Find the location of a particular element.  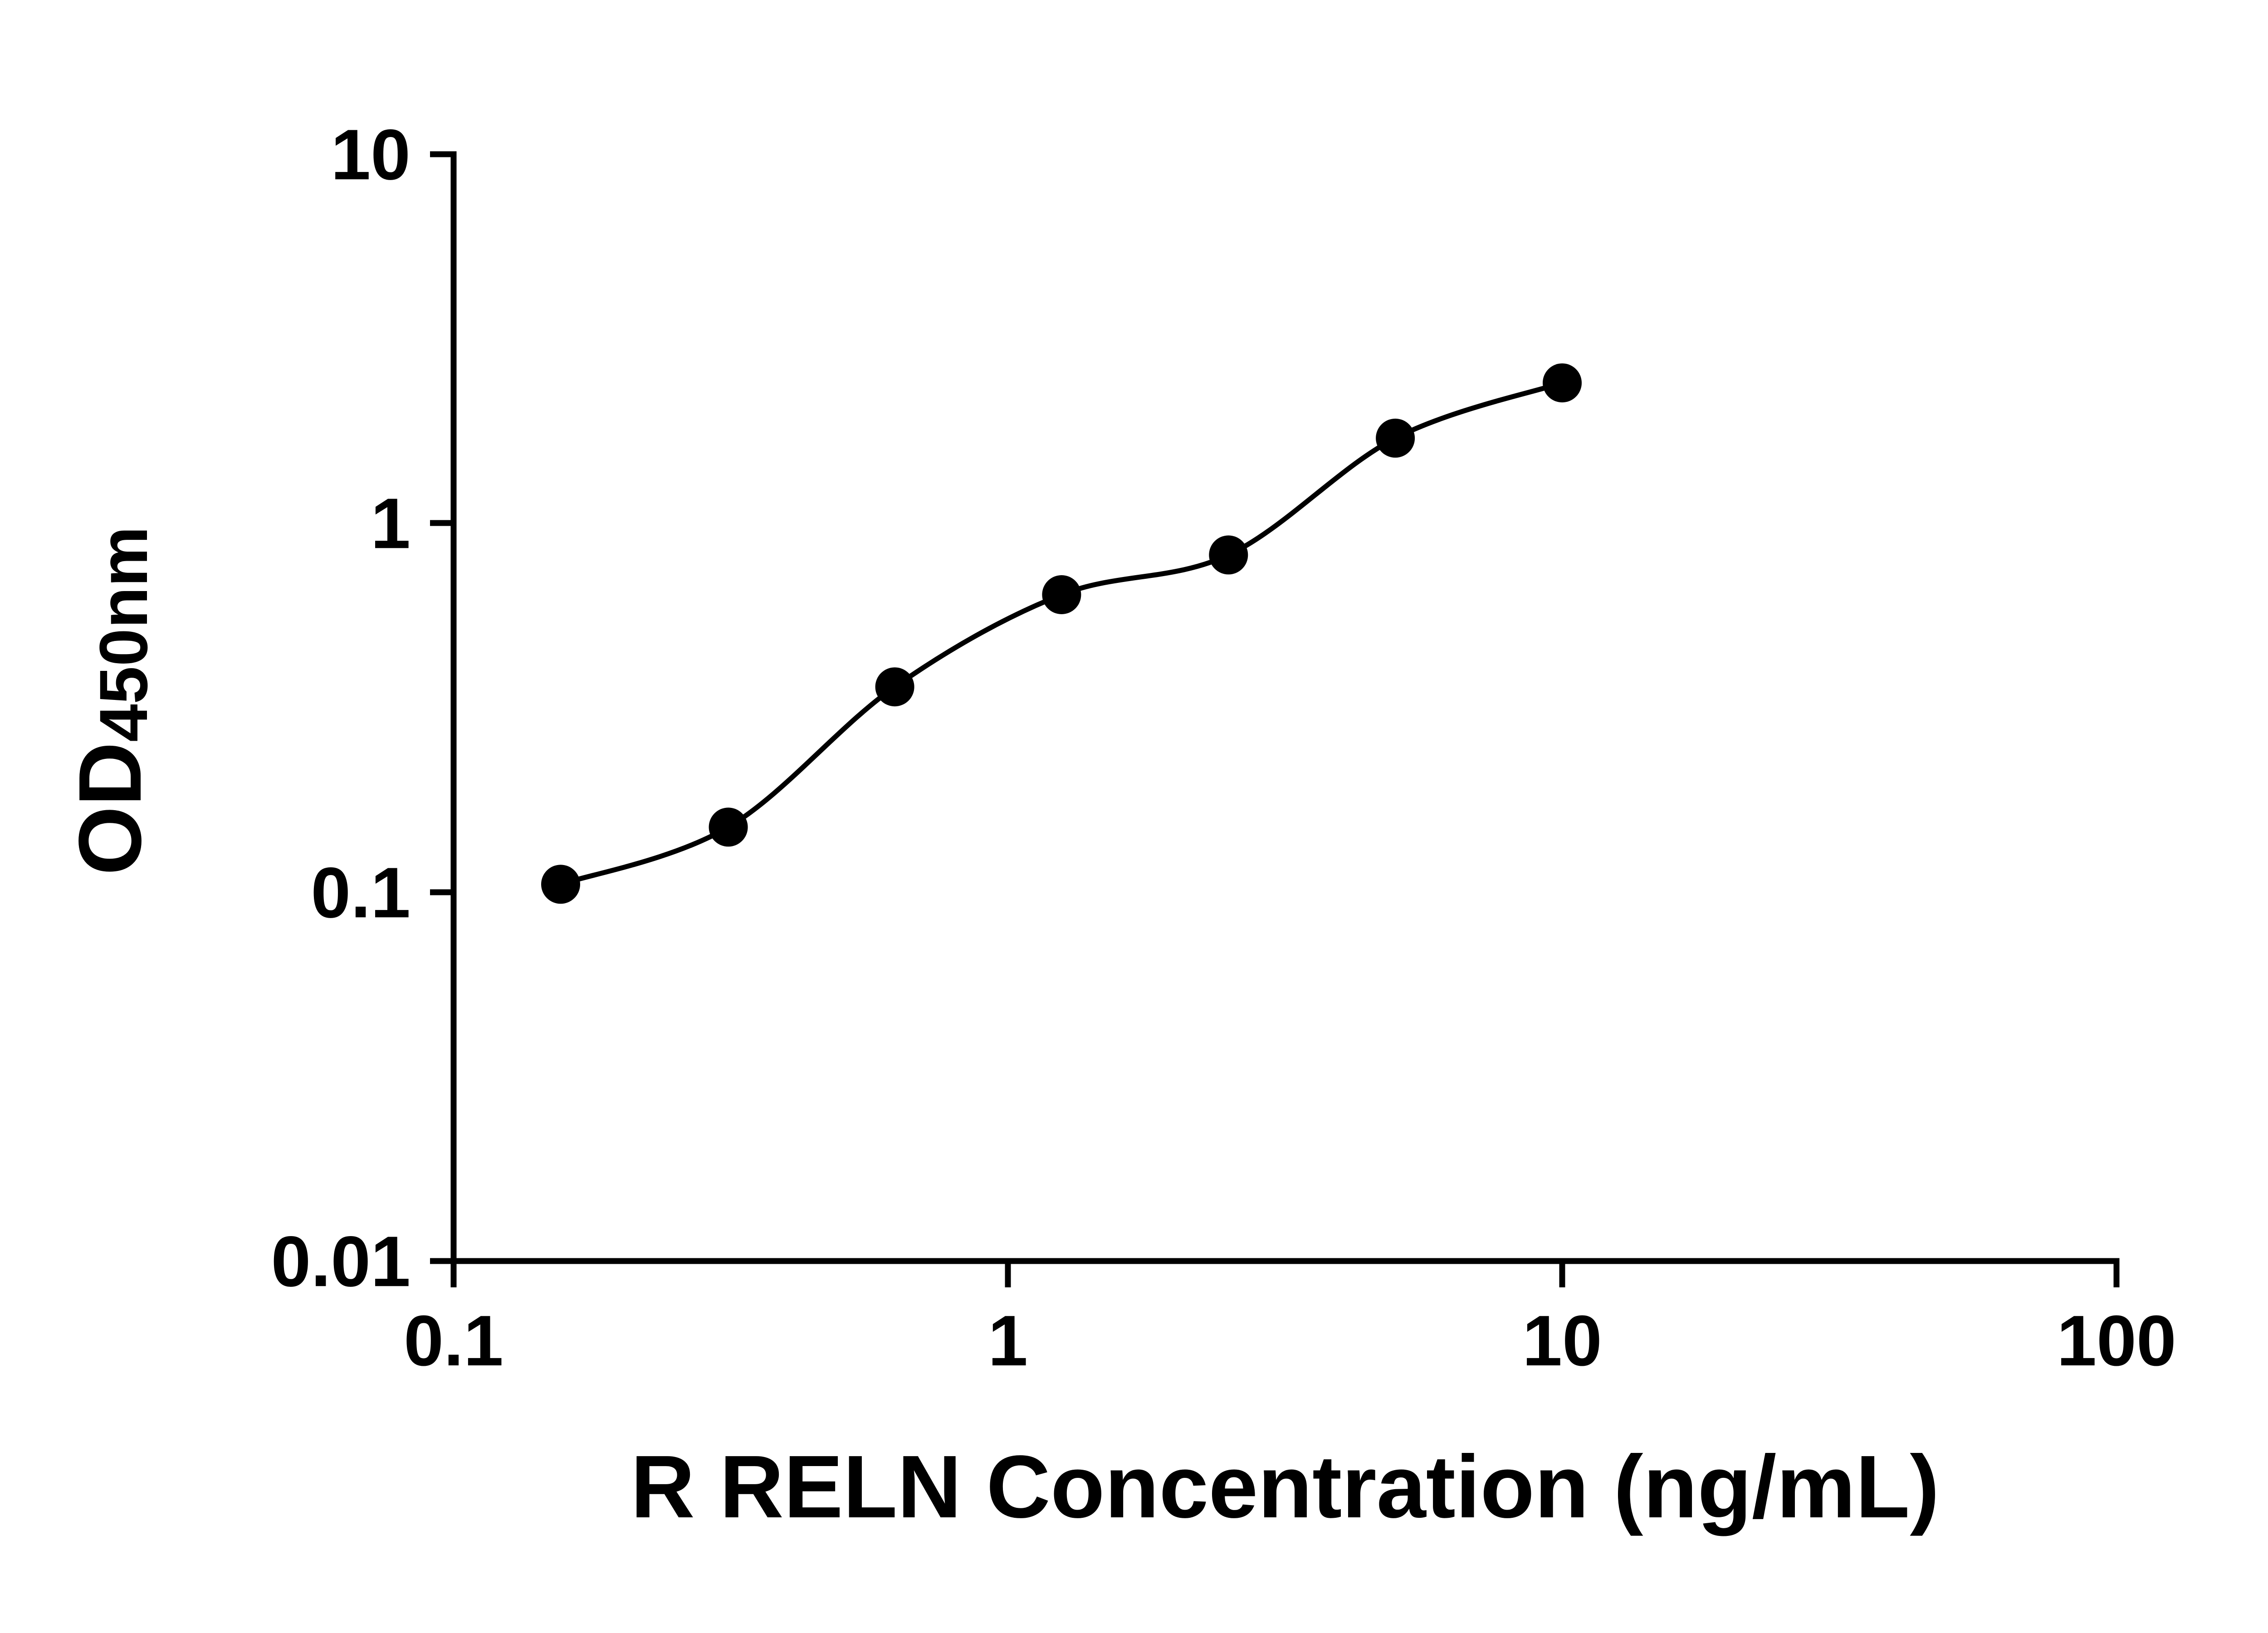

fit-curve is located at coordinates (1062, 633).